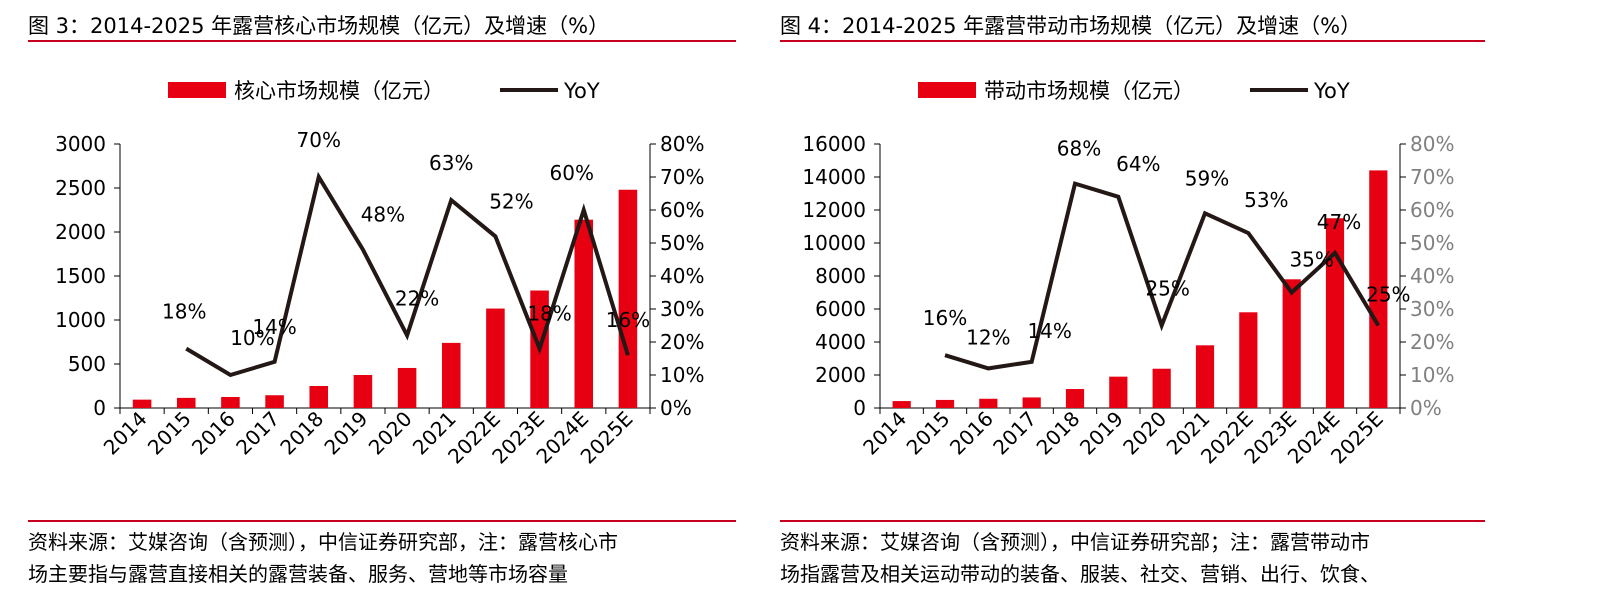  I want to click on legend-line-label: YoY, so click(1331, 91).